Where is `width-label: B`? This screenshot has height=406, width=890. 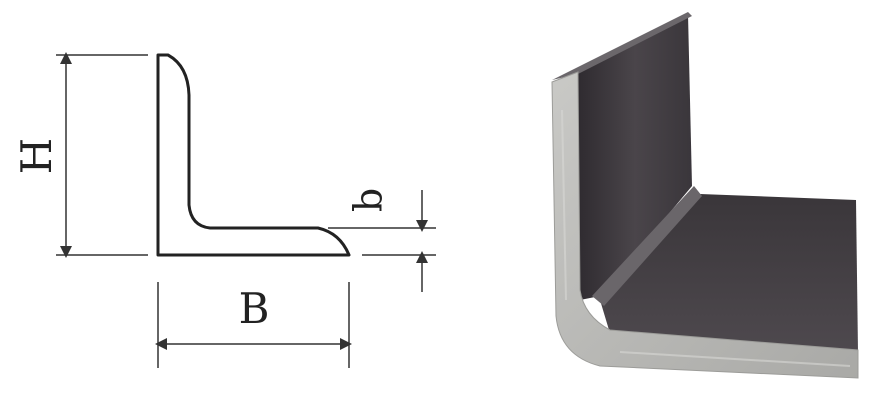
width-label: B is located at coordinates (254, 308).